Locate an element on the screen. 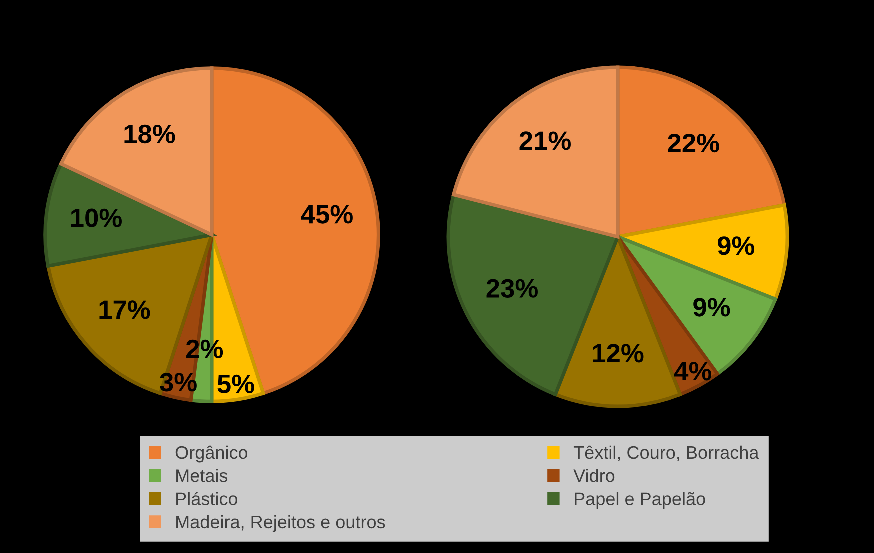 This screenshot has height=553, width=874. legend-label: Orgânico is located at coordinates (212, 454).